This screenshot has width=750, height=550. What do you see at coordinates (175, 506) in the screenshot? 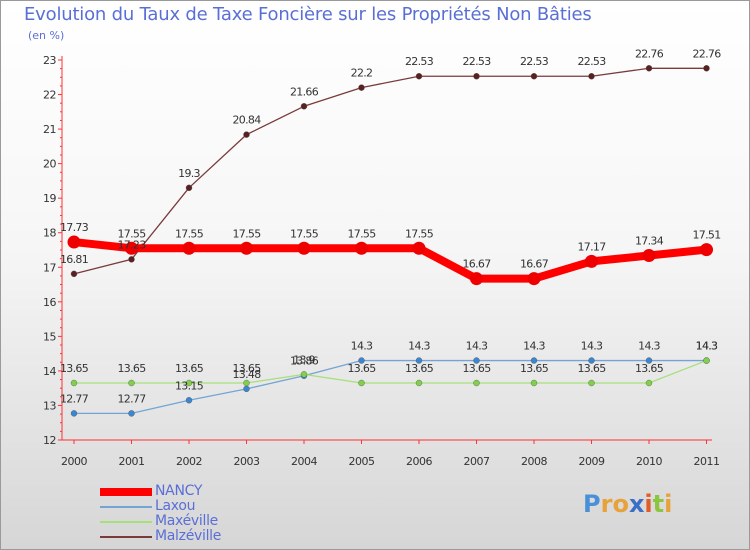
I see `legend-label: Laxou` at bounding box center [175, 506].